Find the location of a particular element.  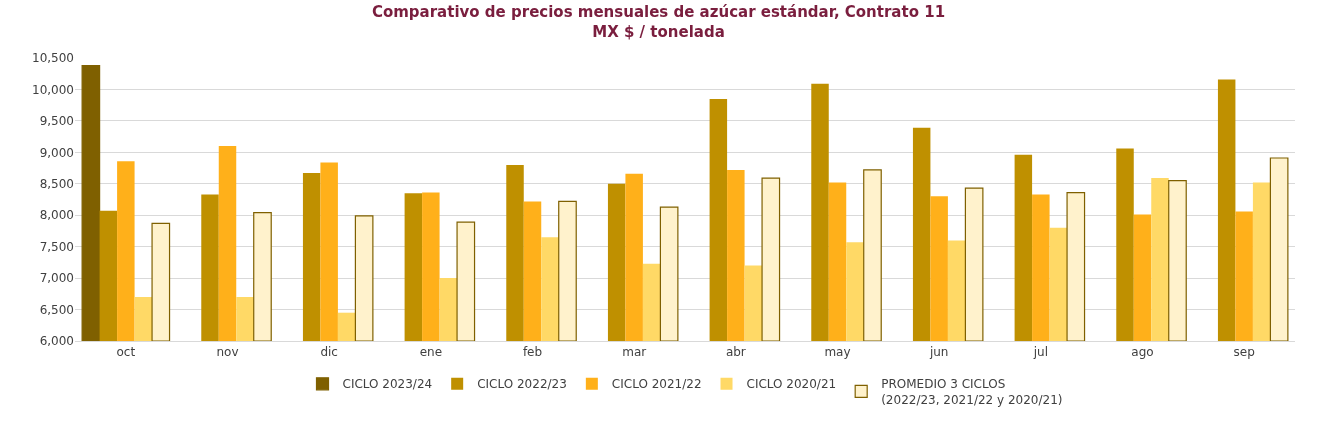

chart-subtitle: MX $ / tonelada is located at coordinates (658, 31).